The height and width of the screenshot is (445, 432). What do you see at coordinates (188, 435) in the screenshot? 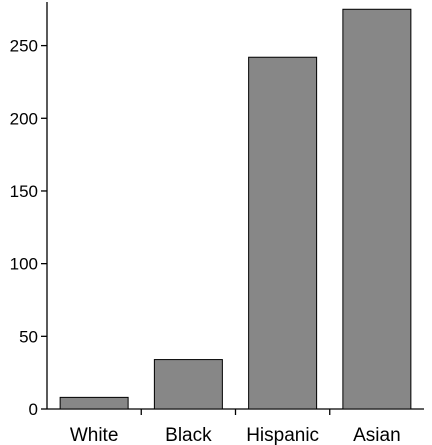
I see `x-category-label: Black` at bounding box center [188, 435].